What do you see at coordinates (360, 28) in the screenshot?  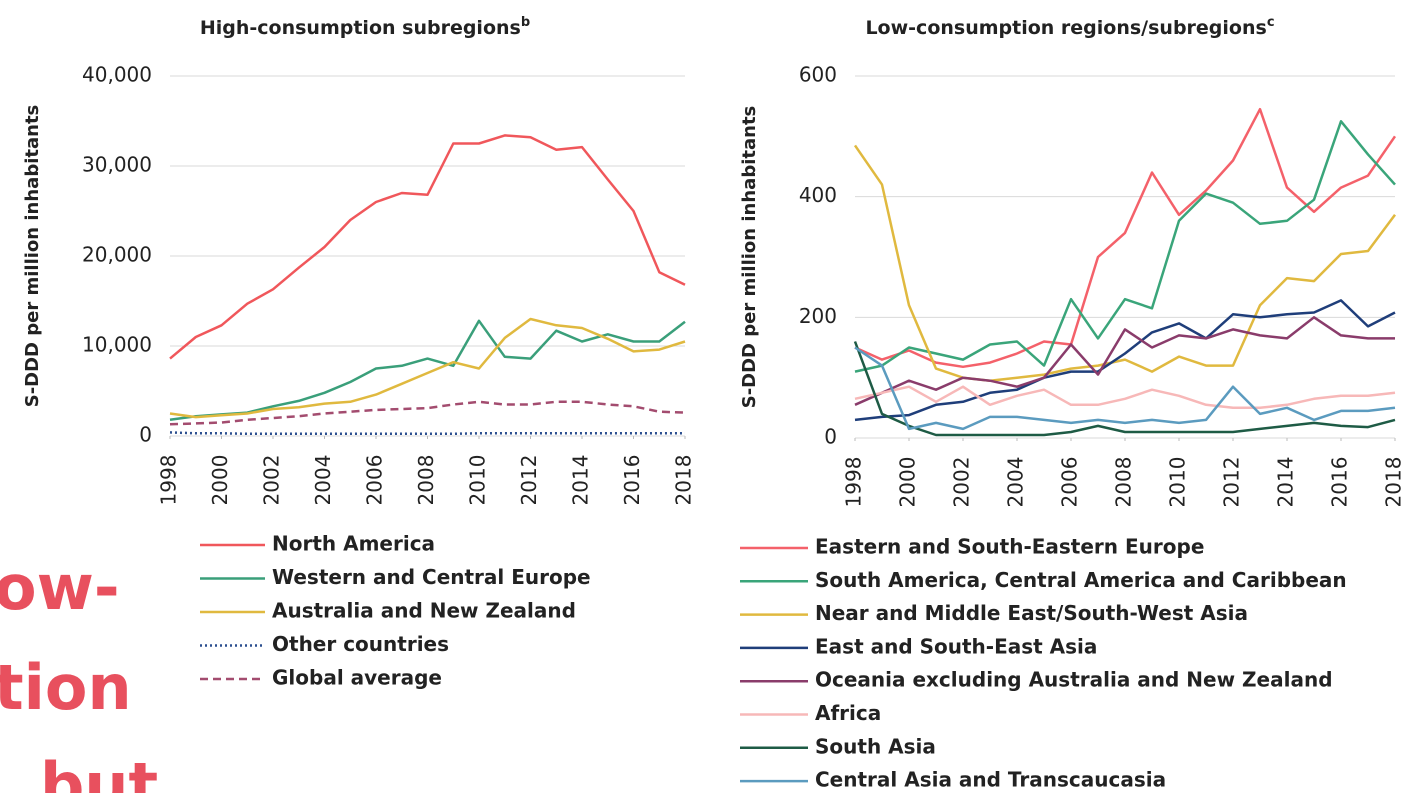 I see `chart-title-text: High-consumption subregions` at bounding box center [360, 28].